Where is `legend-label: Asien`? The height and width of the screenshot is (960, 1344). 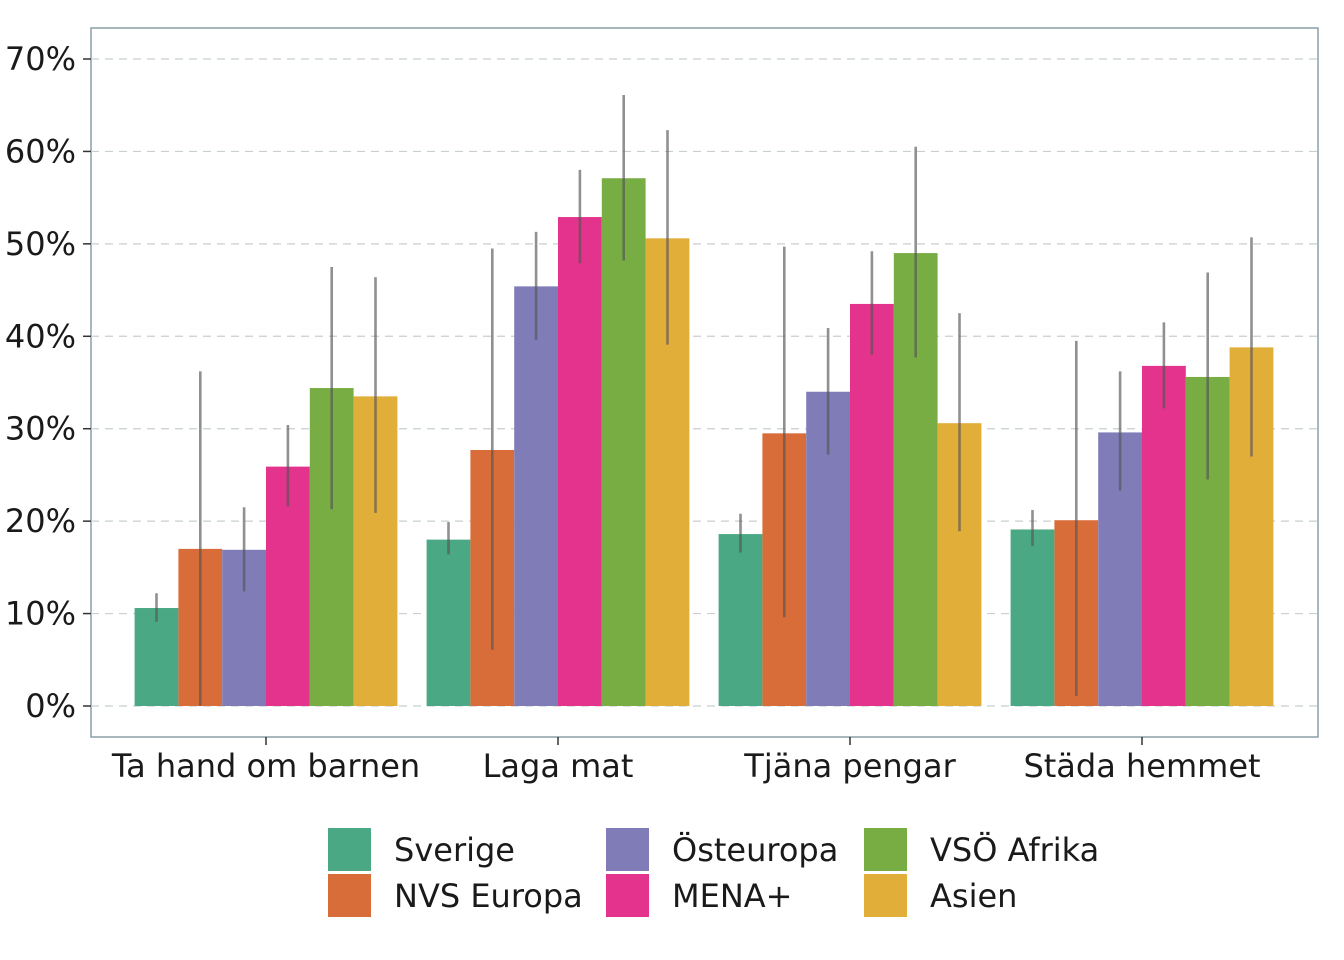
legend-label: Asien is located at coordinates (973, 896).